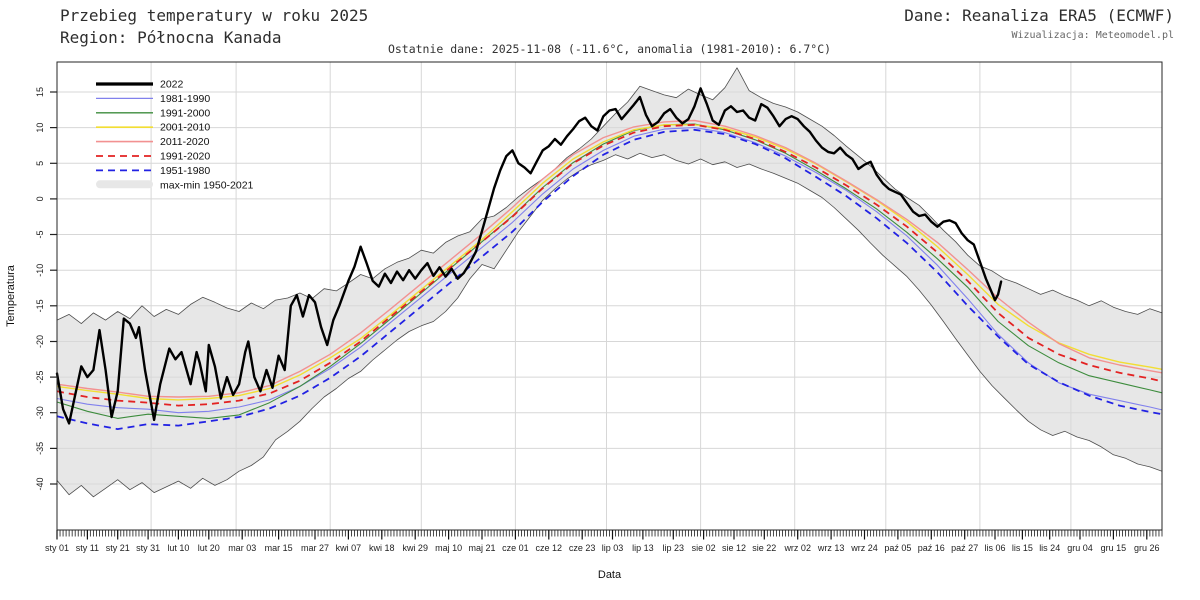  Describe the element at coordinates (40, 305) in the screenshot. I see `svg-text: -15` at that location.